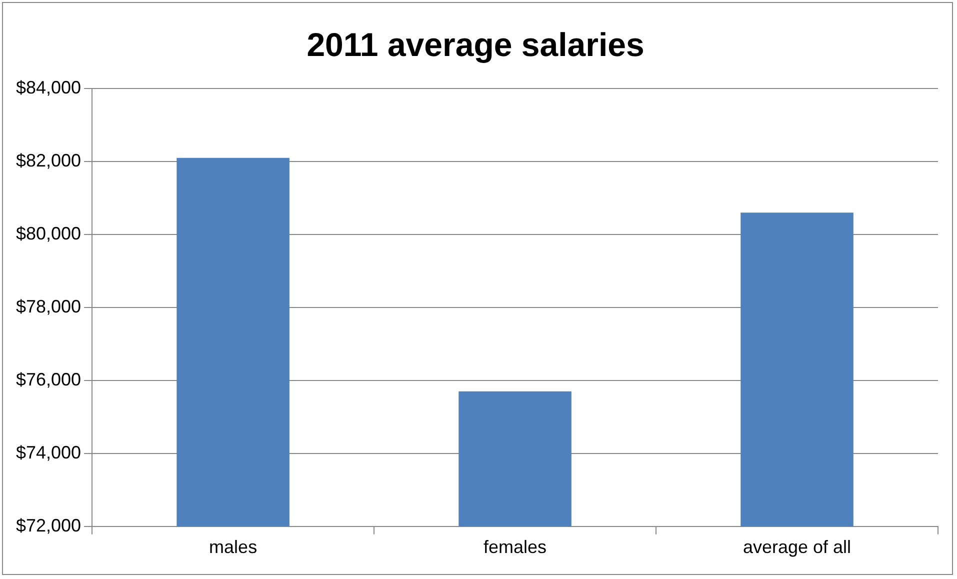 The width and height of the screenshot is (957, 579). I want to click on x-tick-label: males, so click(233, 547).